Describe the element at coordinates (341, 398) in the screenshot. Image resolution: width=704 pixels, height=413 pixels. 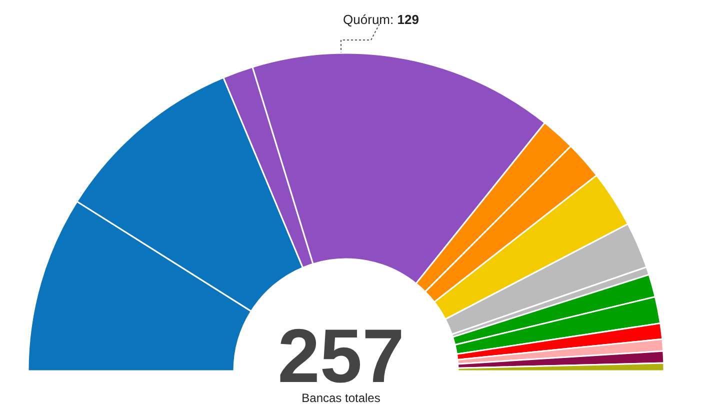
I see `text: Bancas totales` at that location.